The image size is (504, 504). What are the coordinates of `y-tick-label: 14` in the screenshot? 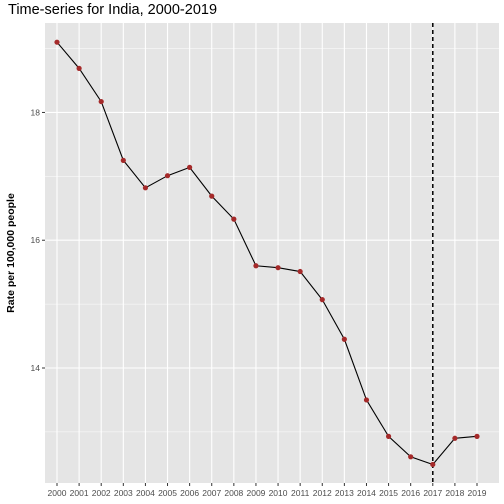 It's located at (36, 368).